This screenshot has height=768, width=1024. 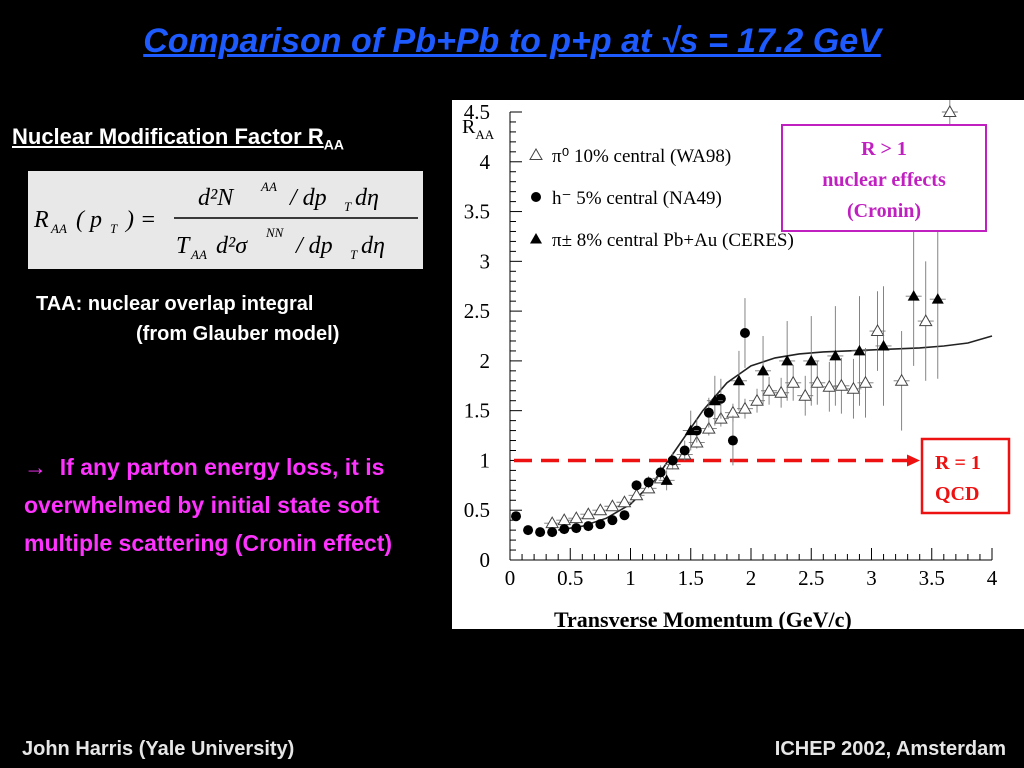 I want to click on reference-arrowhead, so click(x=913, y=460).